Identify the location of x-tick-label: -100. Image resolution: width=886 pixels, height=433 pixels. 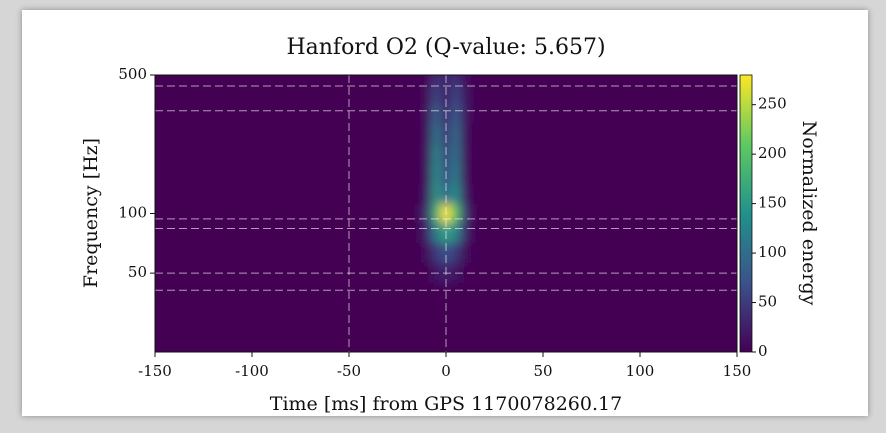
(252, 371).